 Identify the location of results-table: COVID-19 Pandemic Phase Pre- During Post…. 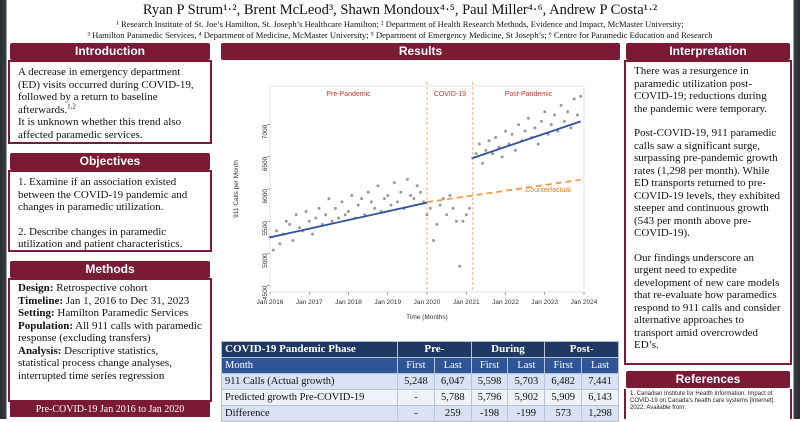
(419, 381).